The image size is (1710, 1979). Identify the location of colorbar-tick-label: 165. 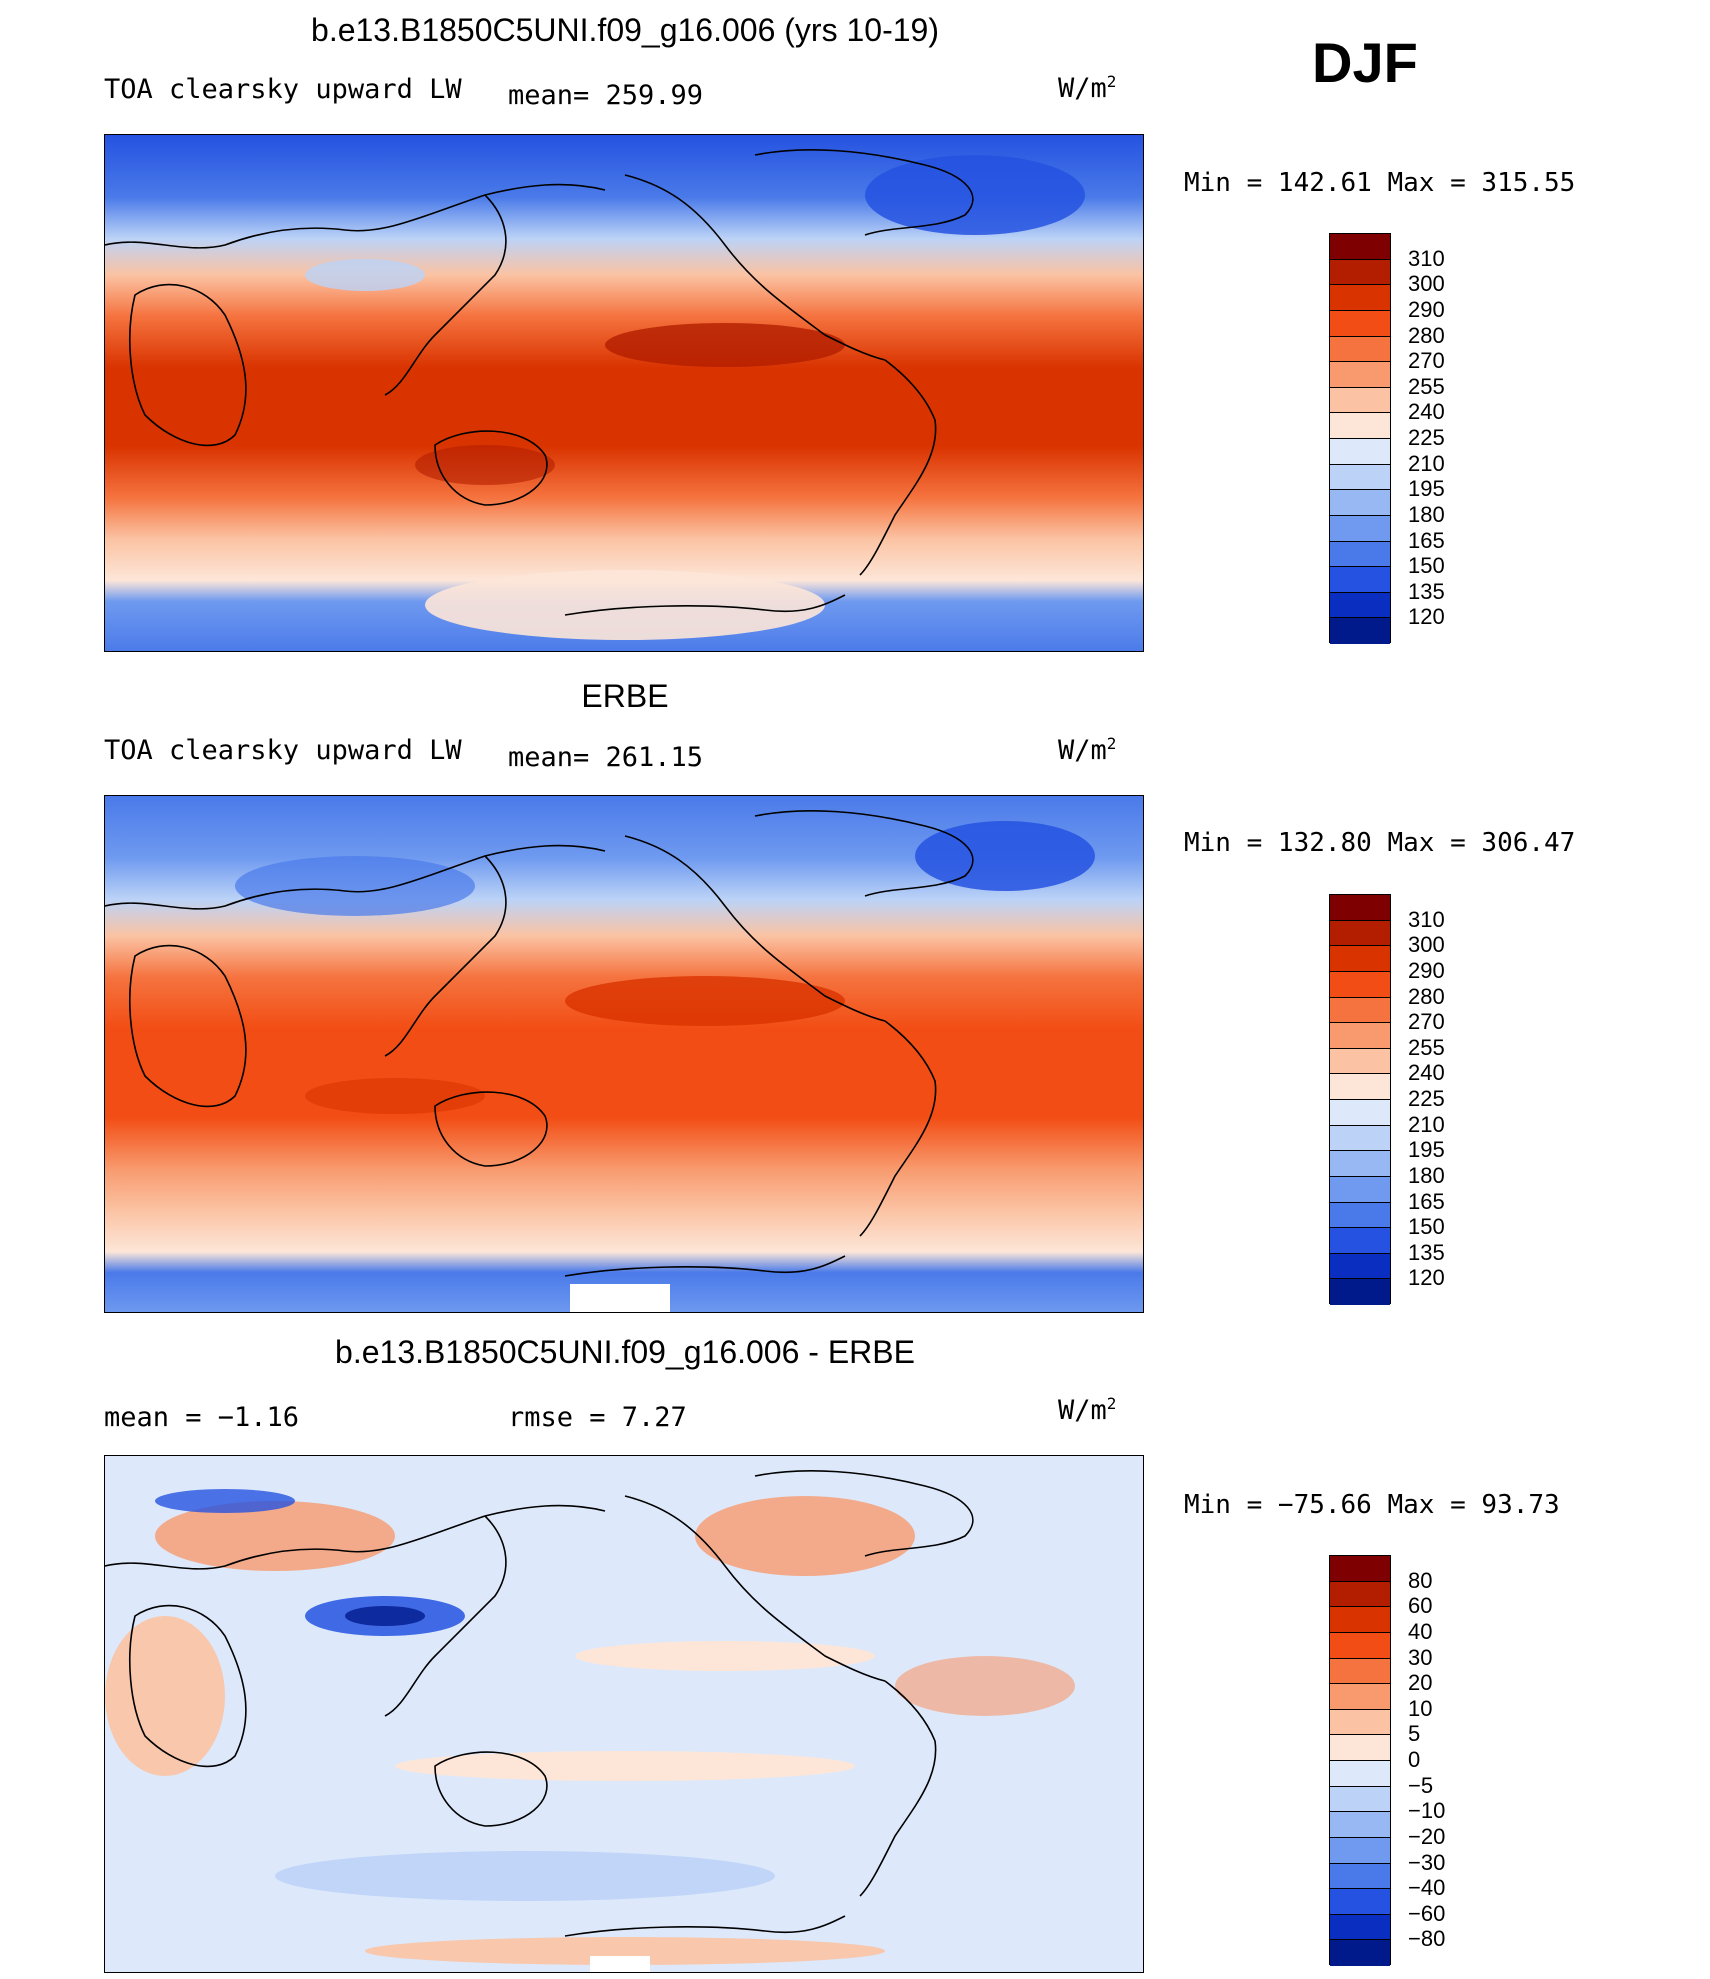
(1426, 540).